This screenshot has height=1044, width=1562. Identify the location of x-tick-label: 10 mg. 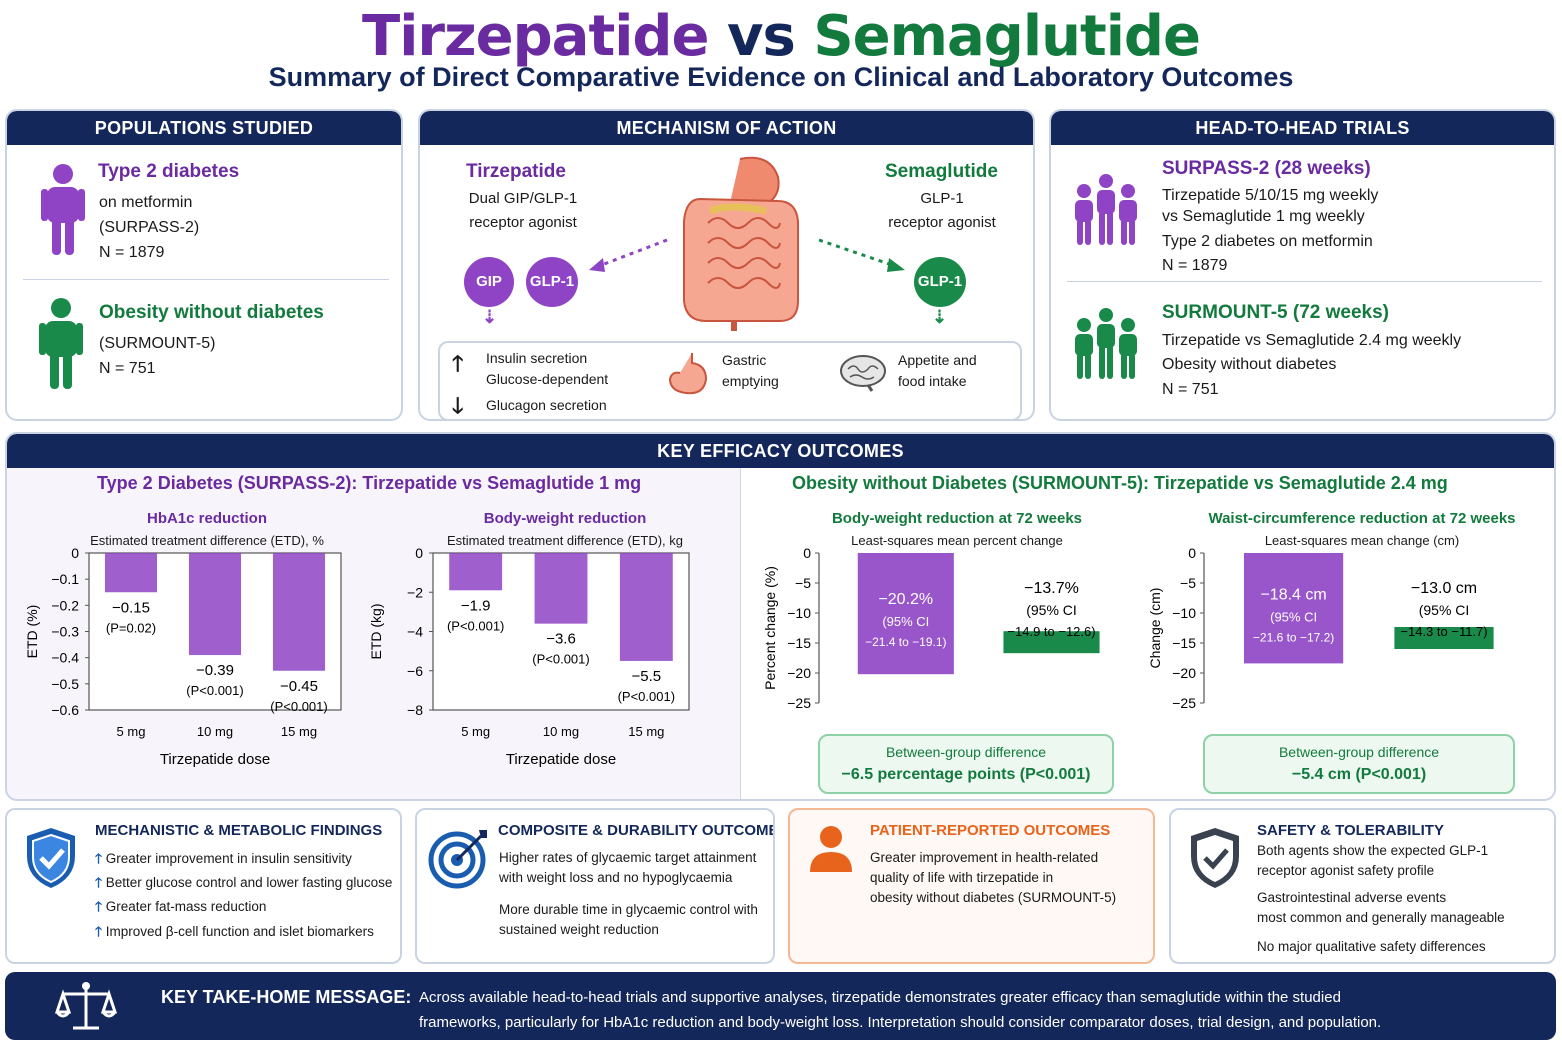
(215, 731).